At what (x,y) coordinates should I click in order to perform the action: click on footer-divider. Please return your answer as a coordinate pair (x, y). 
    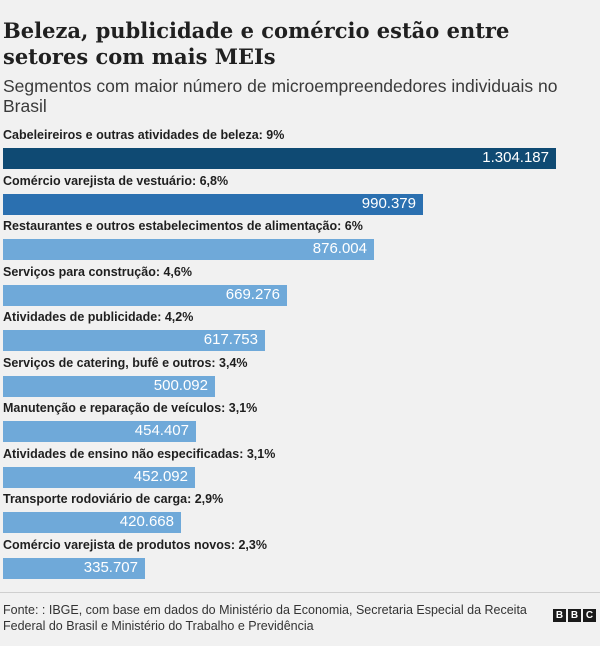
    Looking at the image, I should click on (300, 592).